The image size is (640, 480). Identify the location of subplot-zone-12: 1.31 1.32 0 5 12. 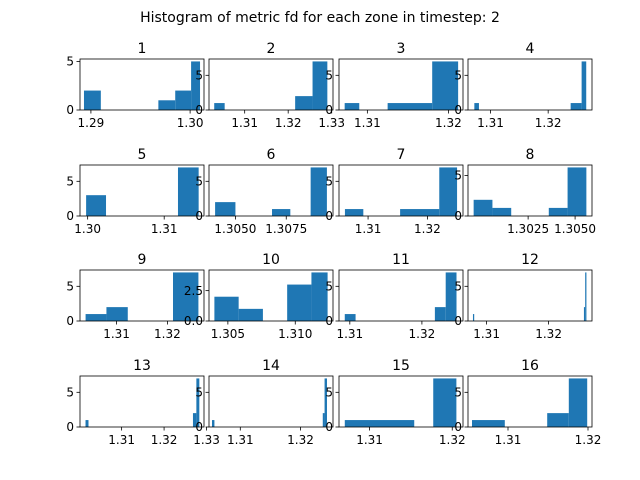
(523, 296).